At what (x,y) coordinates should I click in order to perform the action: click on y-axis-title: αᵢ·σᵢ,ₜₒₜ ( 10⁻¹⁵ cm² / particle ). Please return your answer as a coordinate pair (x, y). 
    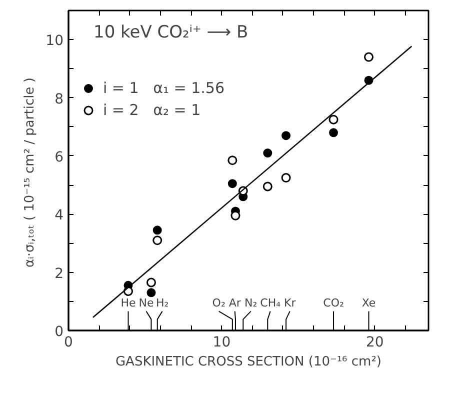
    Looking at the image, I should click on (30, 173).